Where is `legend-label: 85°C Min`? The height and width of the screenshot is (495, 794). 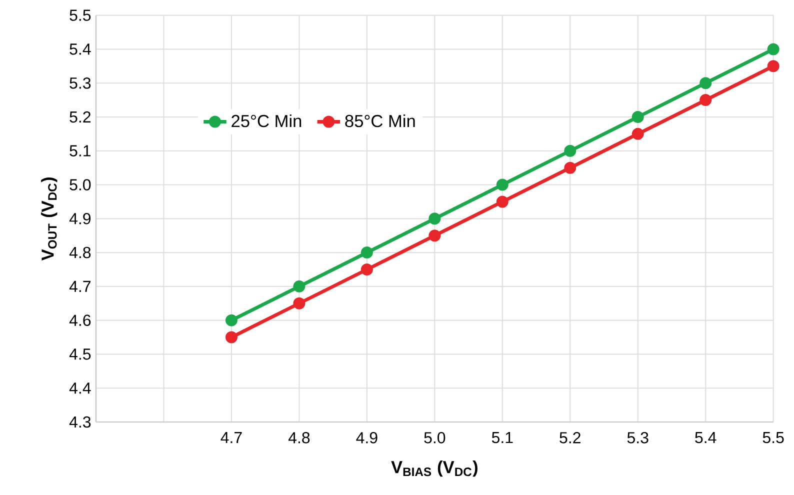 legend-label: 85°C Min is located at coordinates (380, 121).